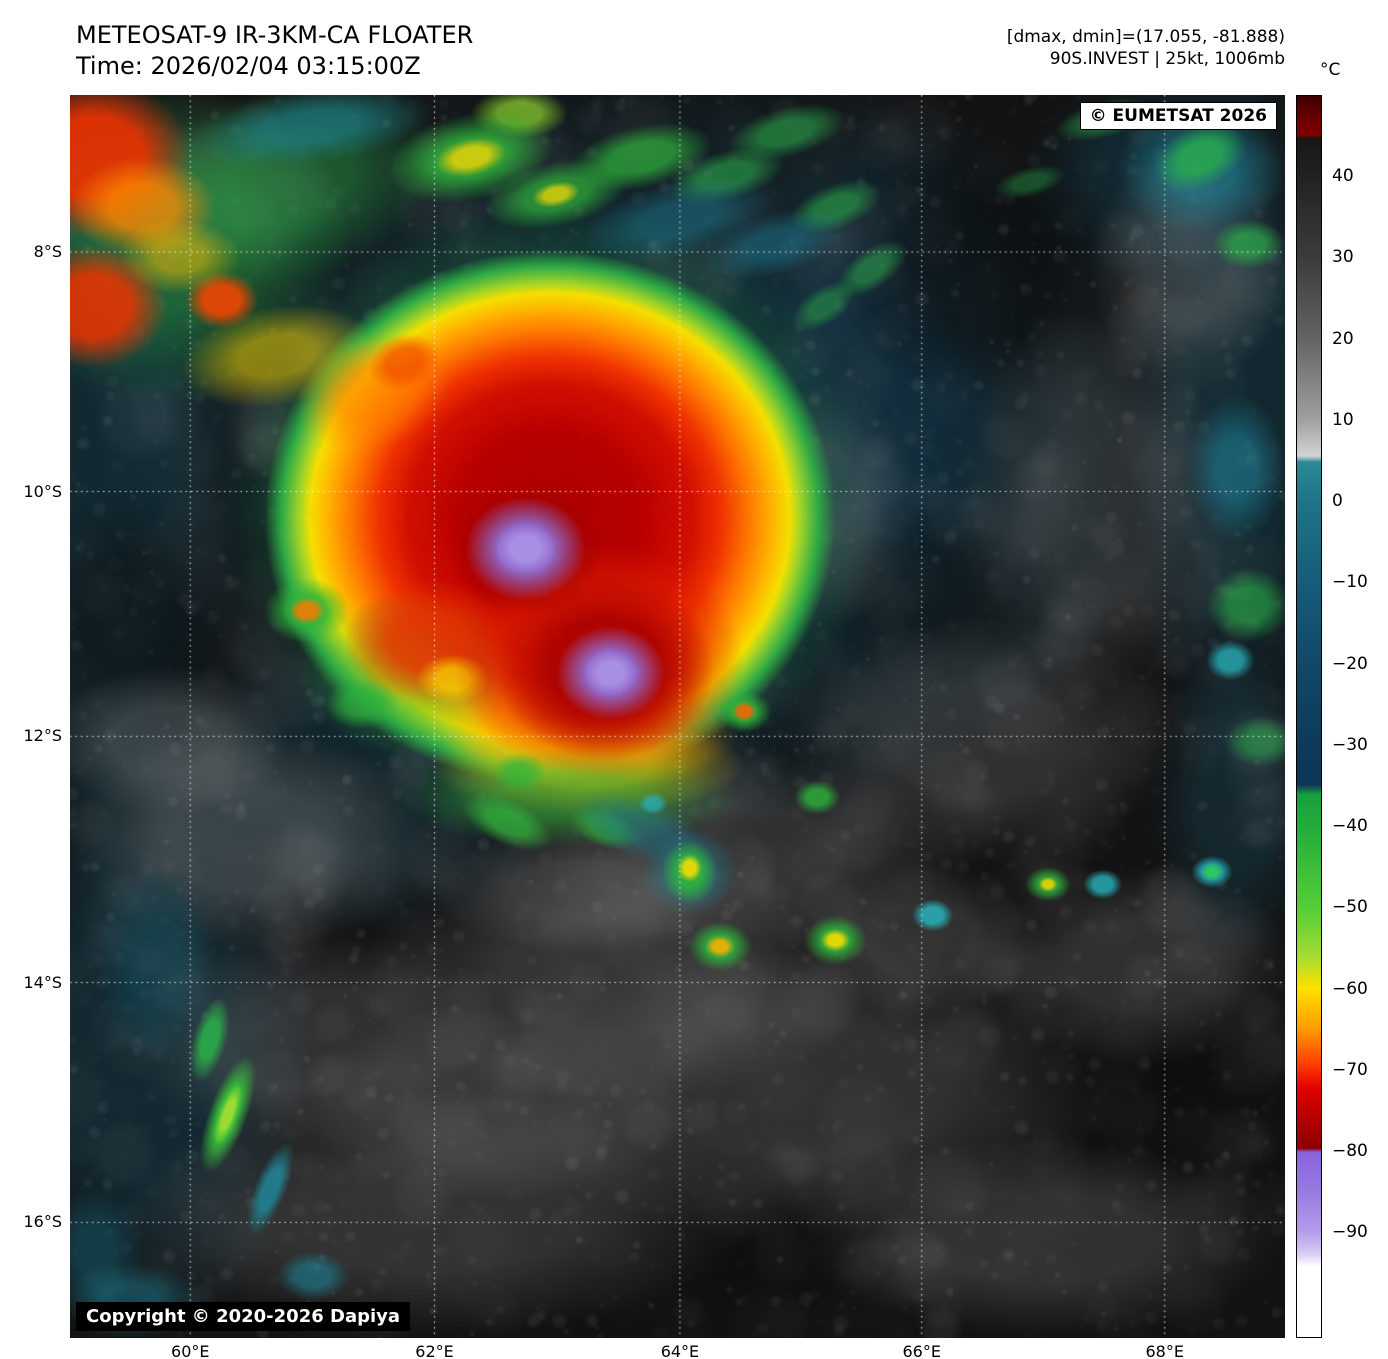  I want to click on colorbar-tick-label: 40, so click(1343, 176).